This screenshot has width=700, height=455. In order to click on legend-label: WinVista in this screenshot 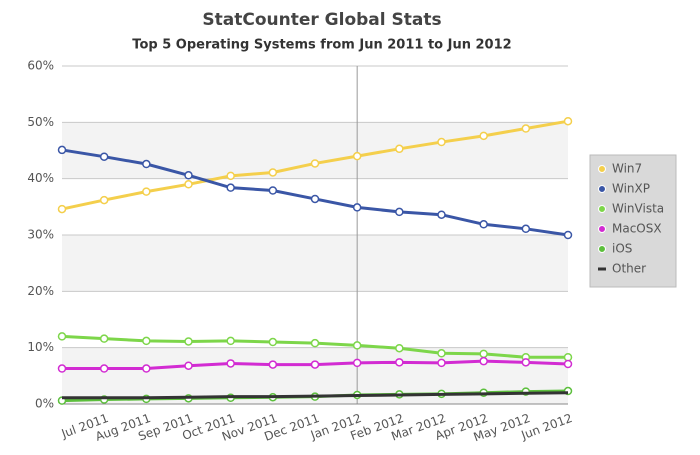, I will do `click(638, 209)`.